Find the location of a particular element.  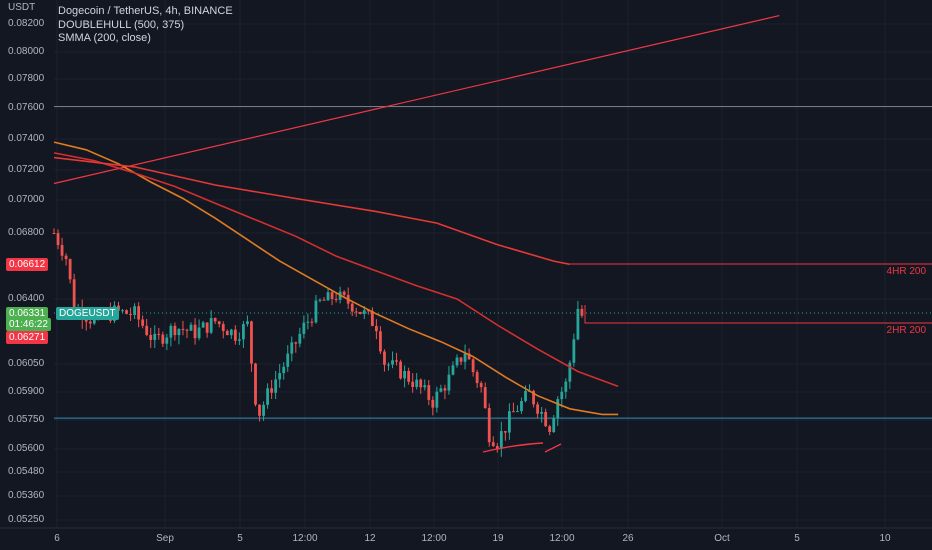

y-tick-label: 0.05480 is located at coordinates (26, 471).